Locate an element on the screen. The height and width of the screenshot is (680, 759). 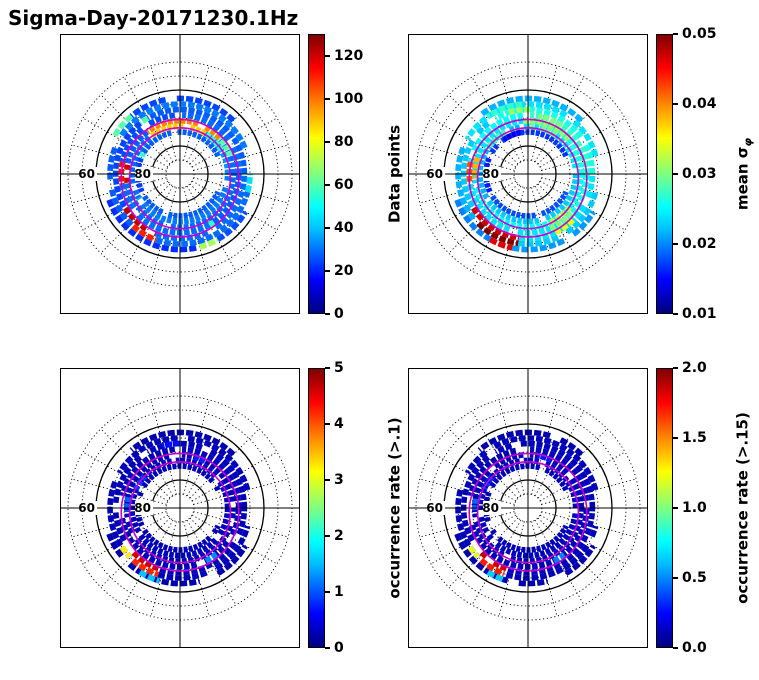
colorbar-tick: 2 is located at coordinates (334, 536).